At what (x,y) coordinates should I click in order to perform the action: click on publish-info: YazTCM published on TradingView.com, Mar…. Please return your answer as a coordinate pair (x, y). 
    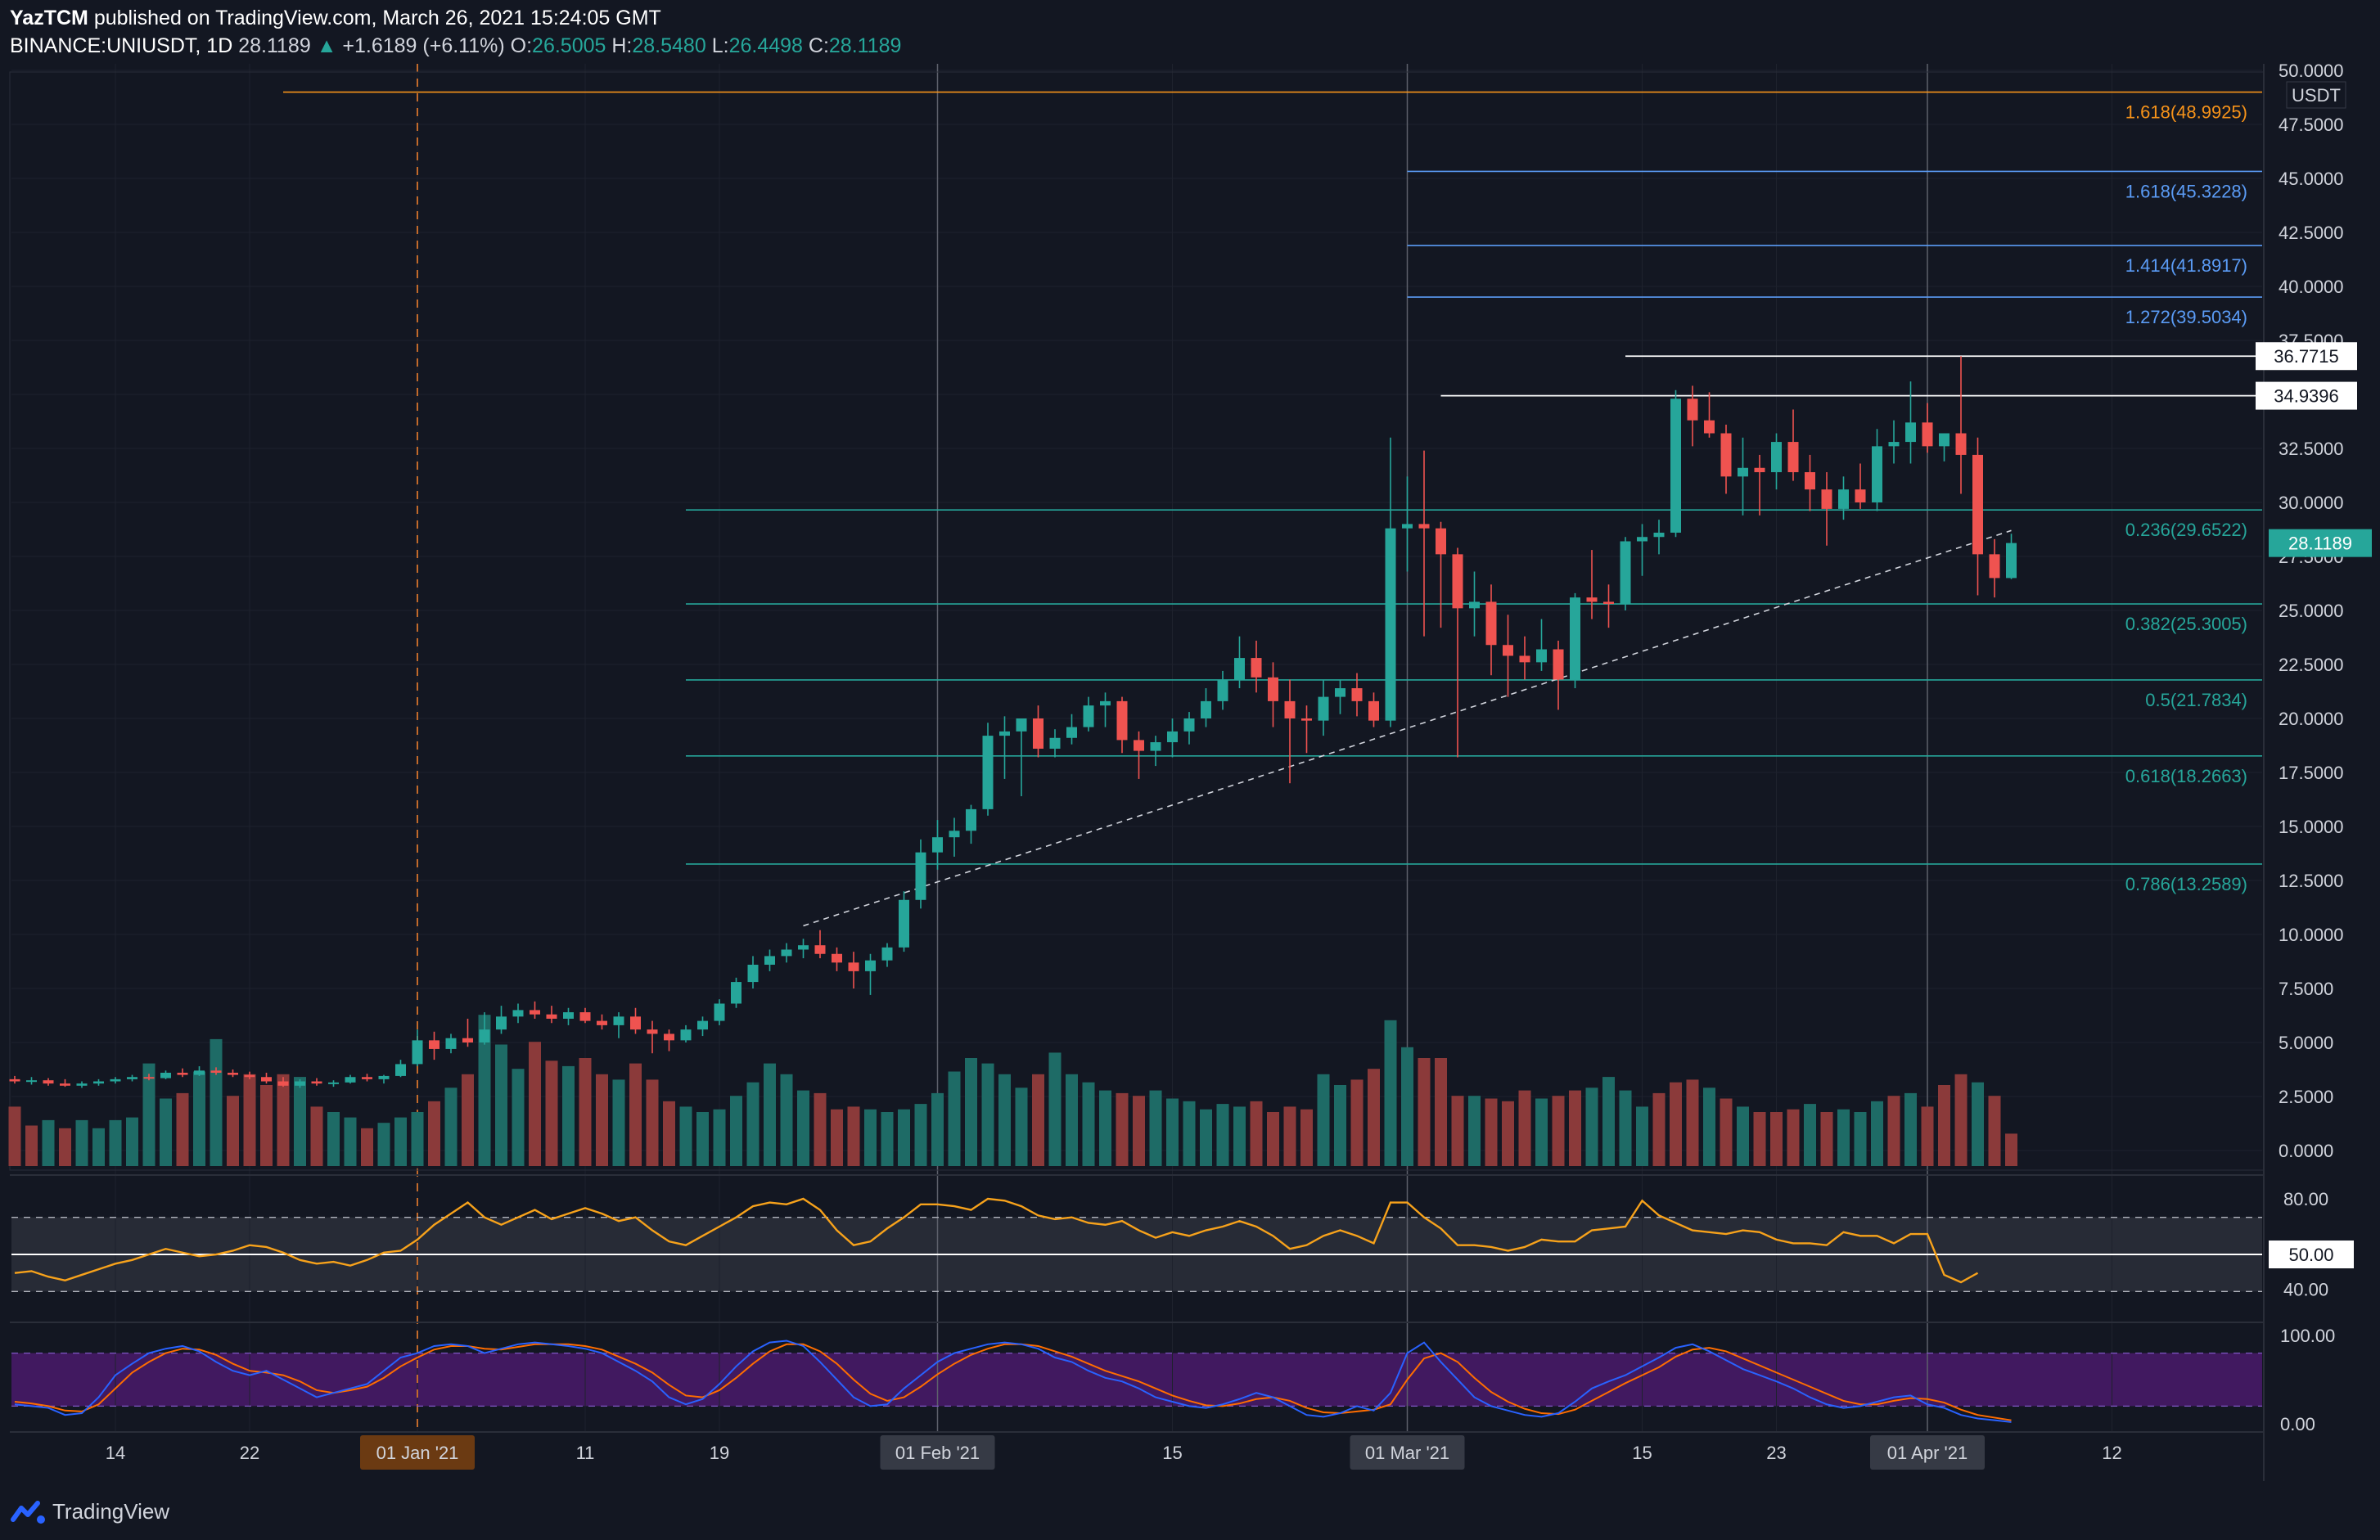
    Looking at the image, I should click on (336, 18).